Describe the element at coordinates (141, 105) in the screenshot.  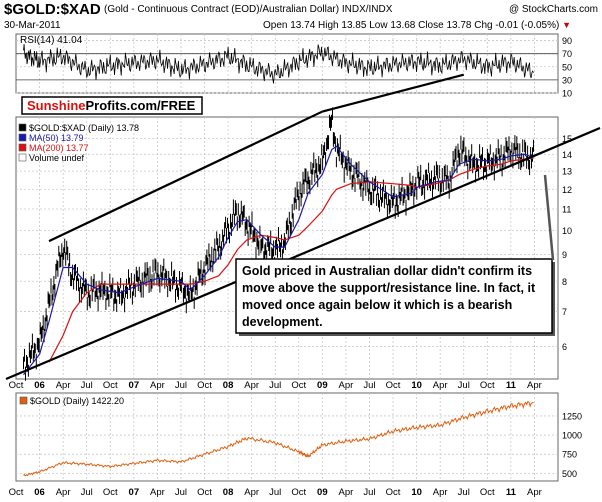
I see `sunshine-black-part: Profits.com/FREE` at that location.